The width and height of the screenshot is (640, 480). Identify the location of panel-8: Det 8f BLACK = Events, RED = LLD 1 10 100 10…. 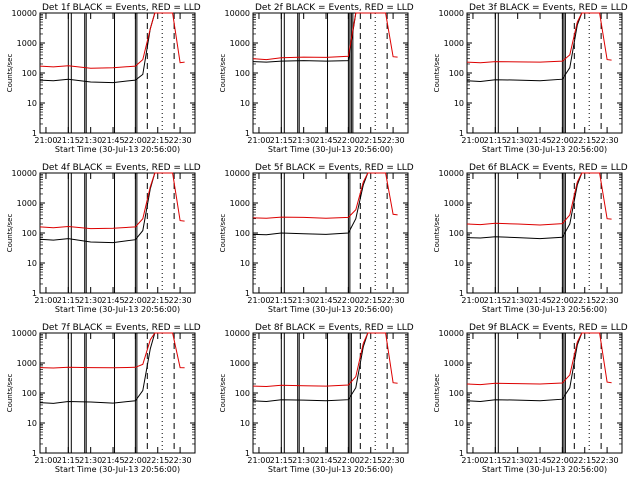
(316, 398).